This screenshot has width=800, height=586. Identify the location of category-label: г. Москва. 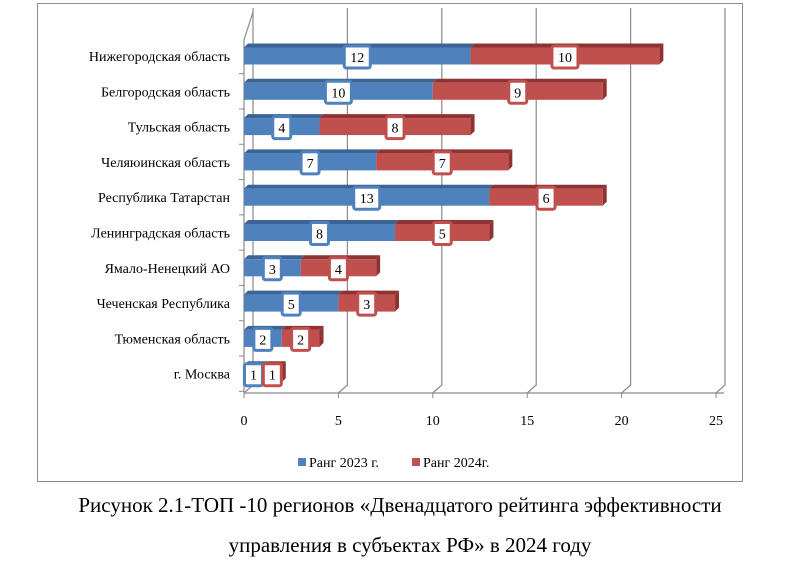
(202, 375).